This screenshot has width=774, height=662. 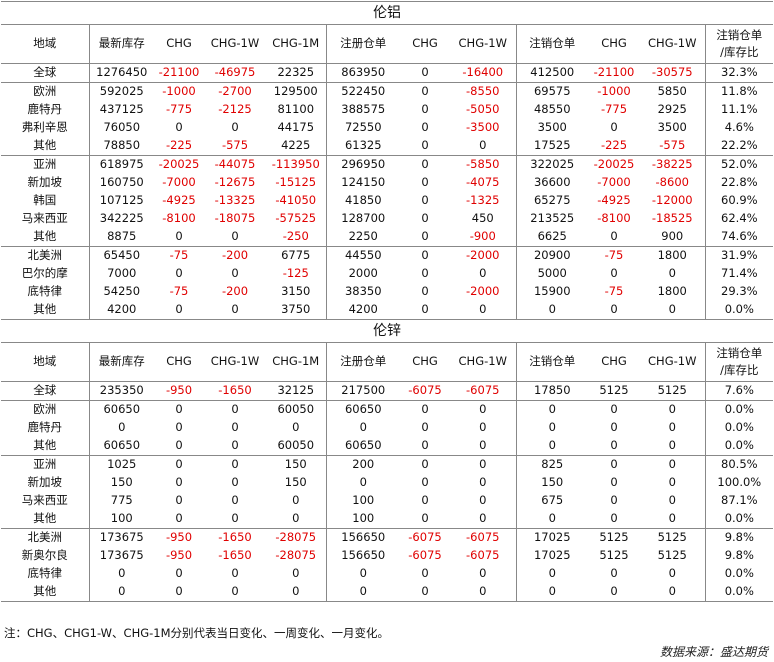 What do you see at coordinates (551, 164) in the screenshot?
I see `table-cell: 322025` at bounding box center [551, 164].